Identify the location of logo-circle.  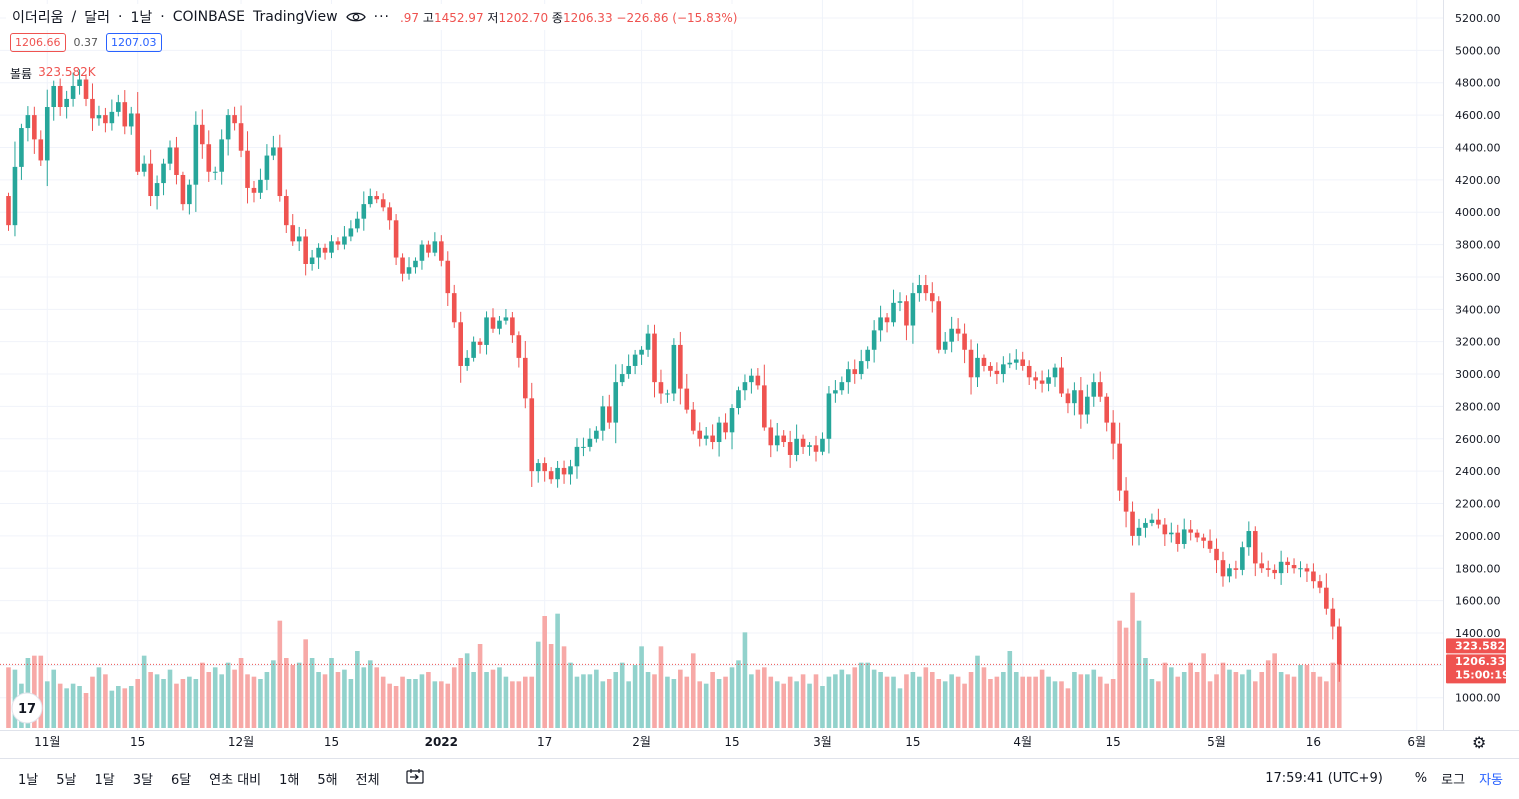
(27, 708).